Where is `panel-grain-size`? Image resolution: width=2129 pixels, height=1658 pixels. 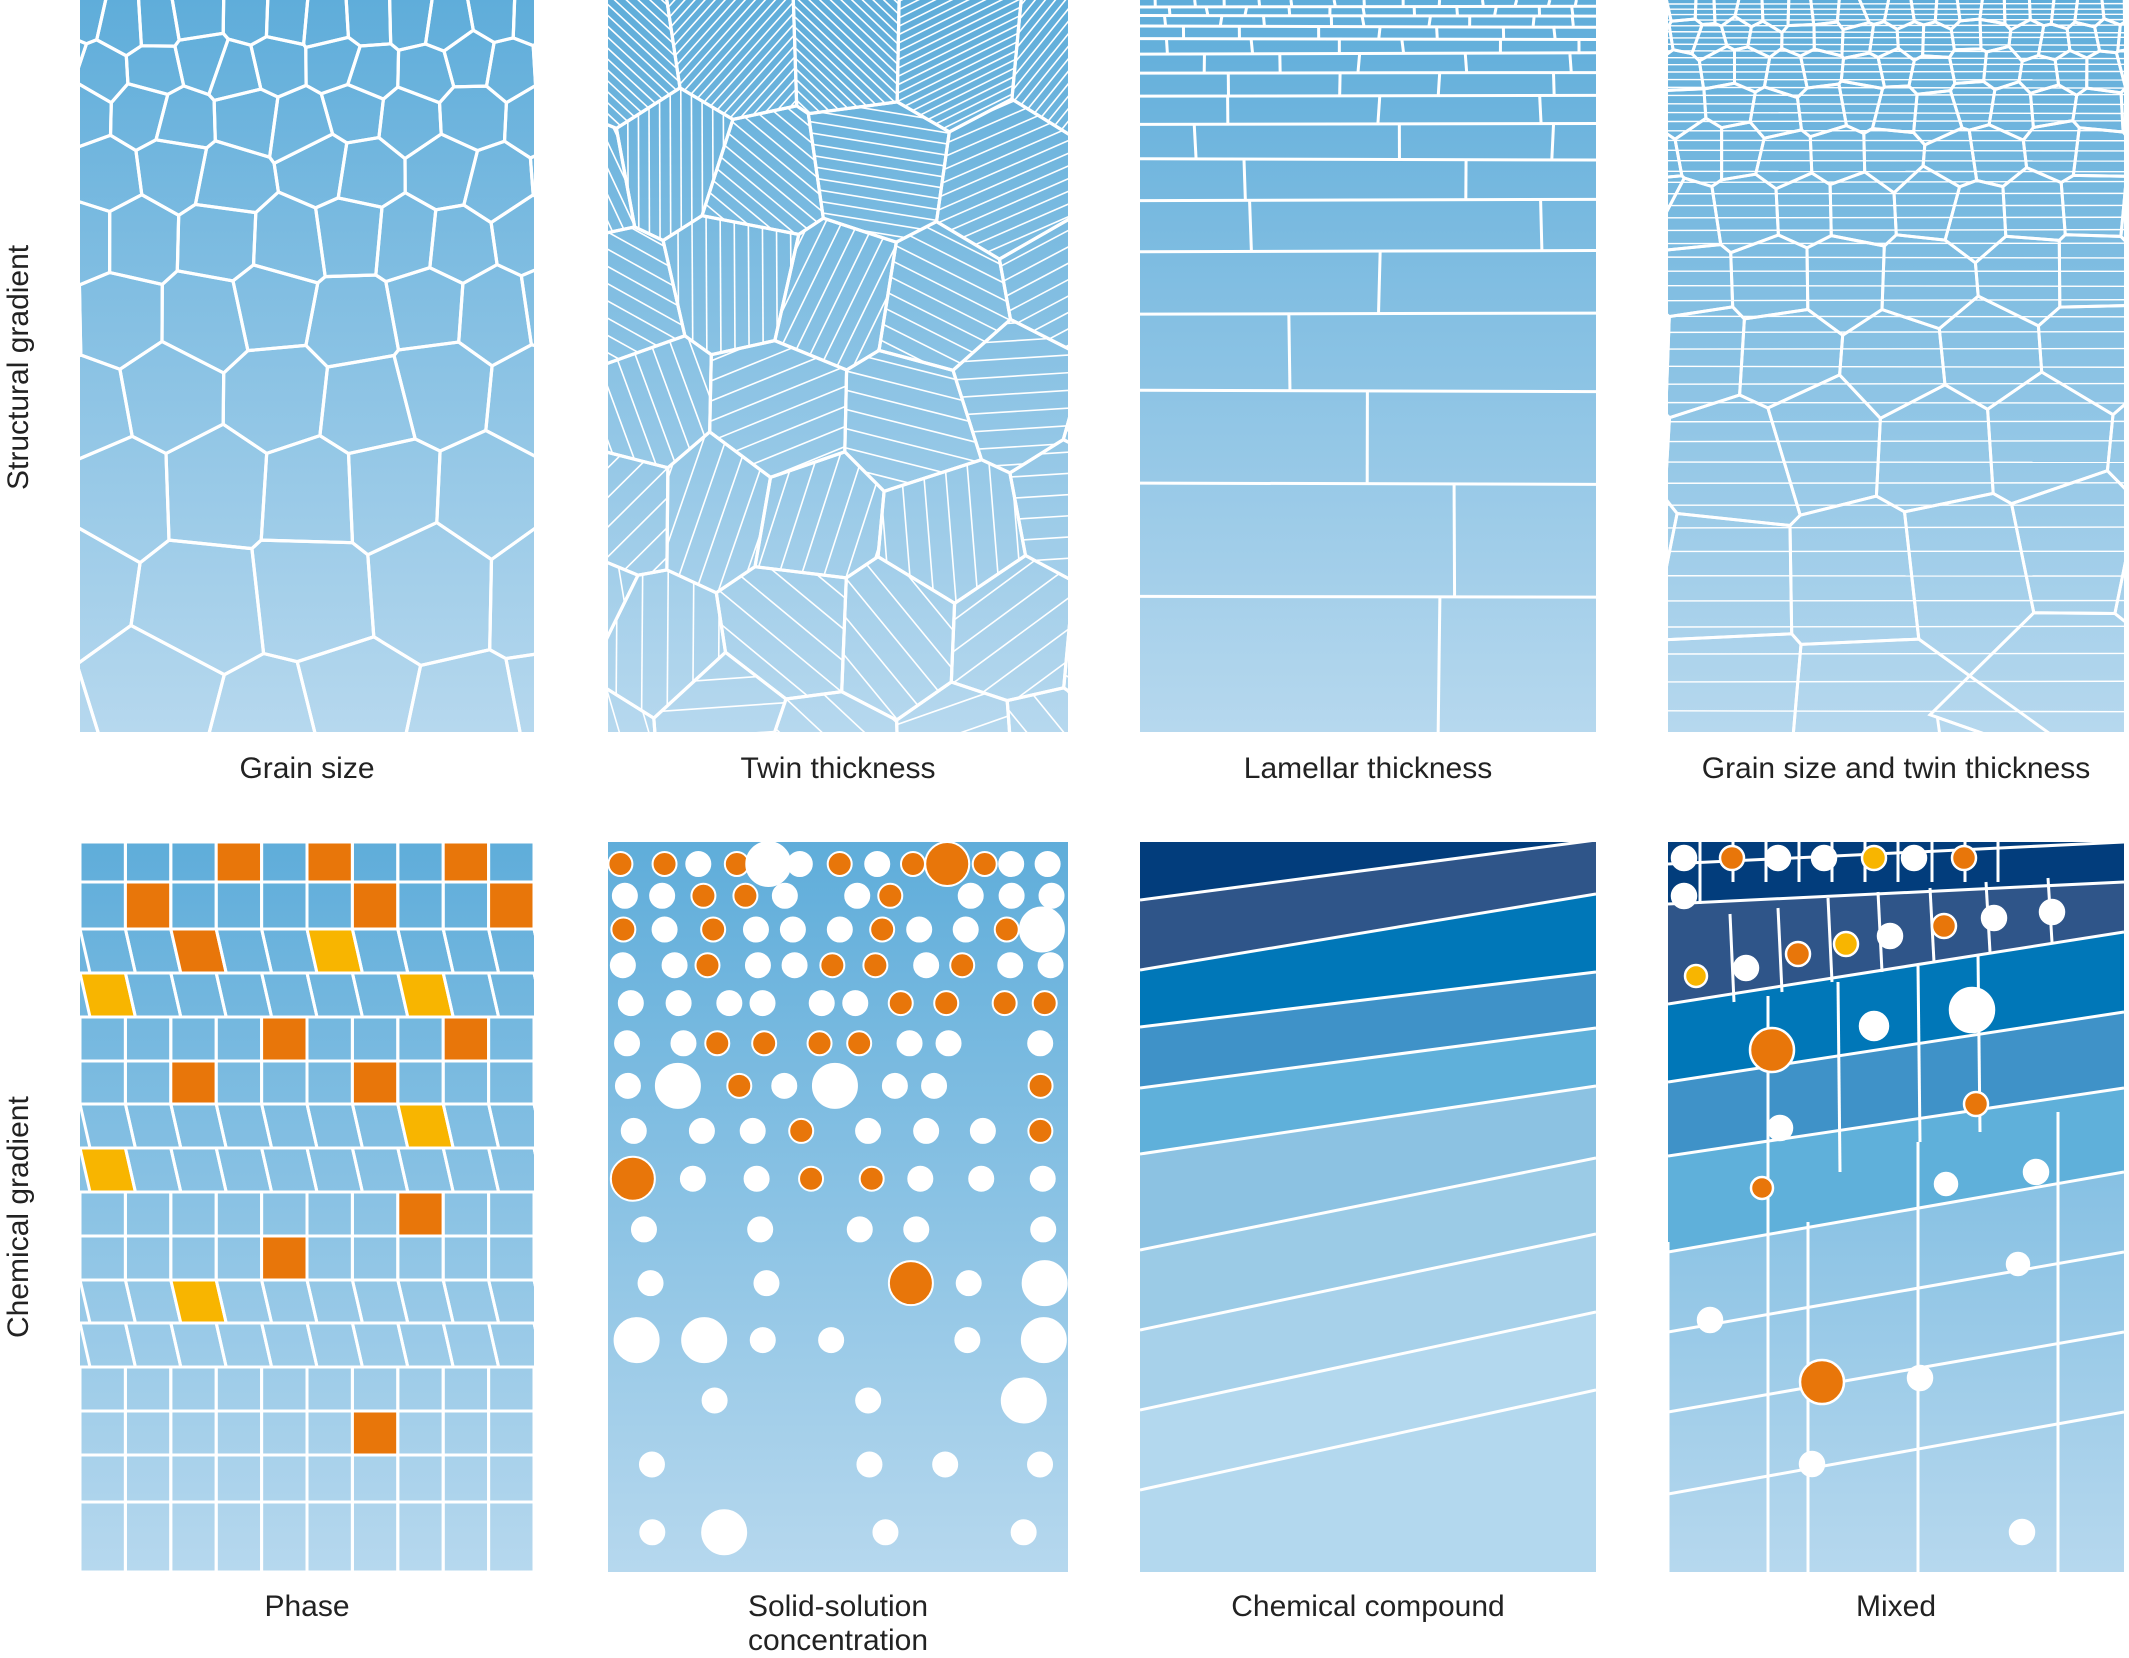 panel-grain-size is located at coordinates (307, 366).